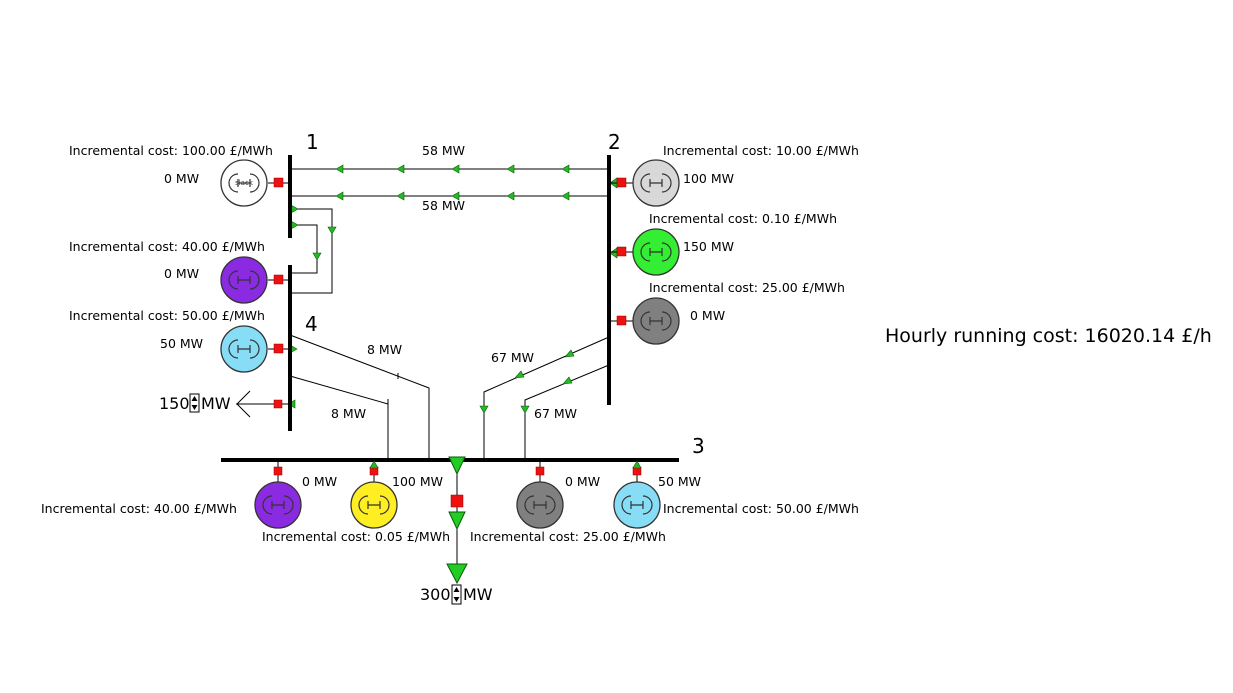 This screenshot has width=1233, height=693. I want to click on generator-bus4-cyan, so click(255, 349).